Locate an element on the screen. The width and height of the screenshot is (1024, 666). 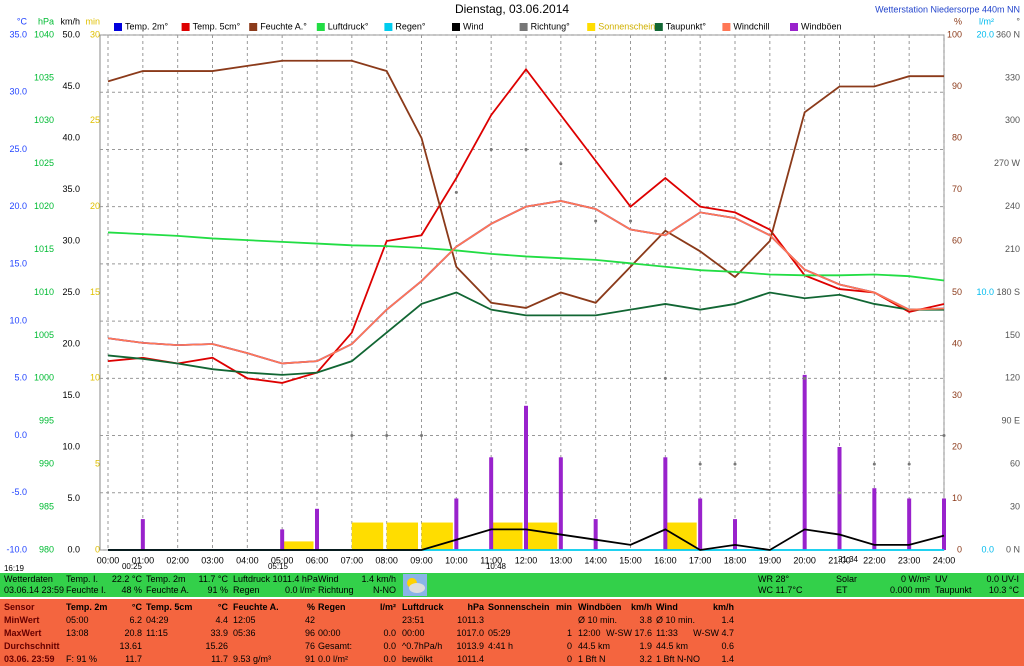
table-cell: Durchschnitt is located at coordinates (34, 646).